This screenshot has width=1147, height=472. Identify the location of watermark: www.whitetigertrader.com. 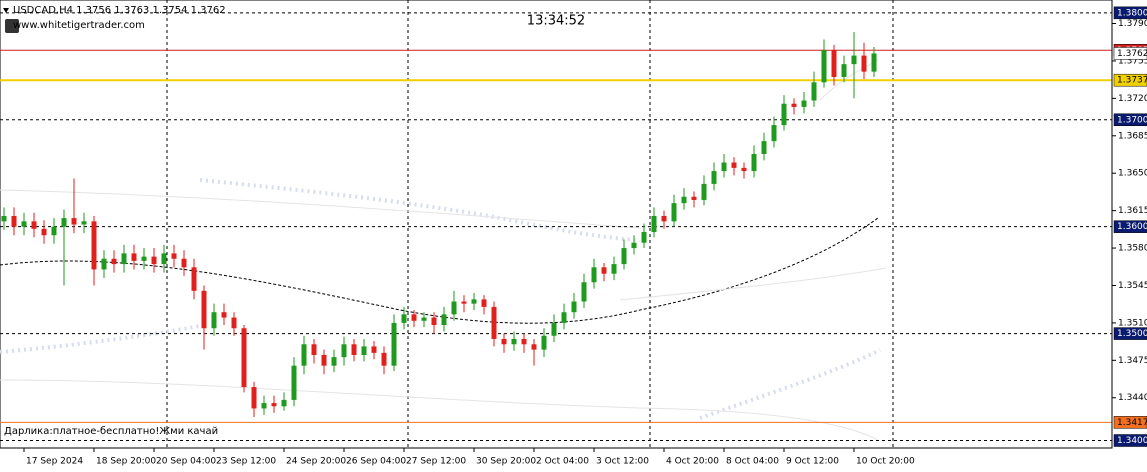
(79, 25).